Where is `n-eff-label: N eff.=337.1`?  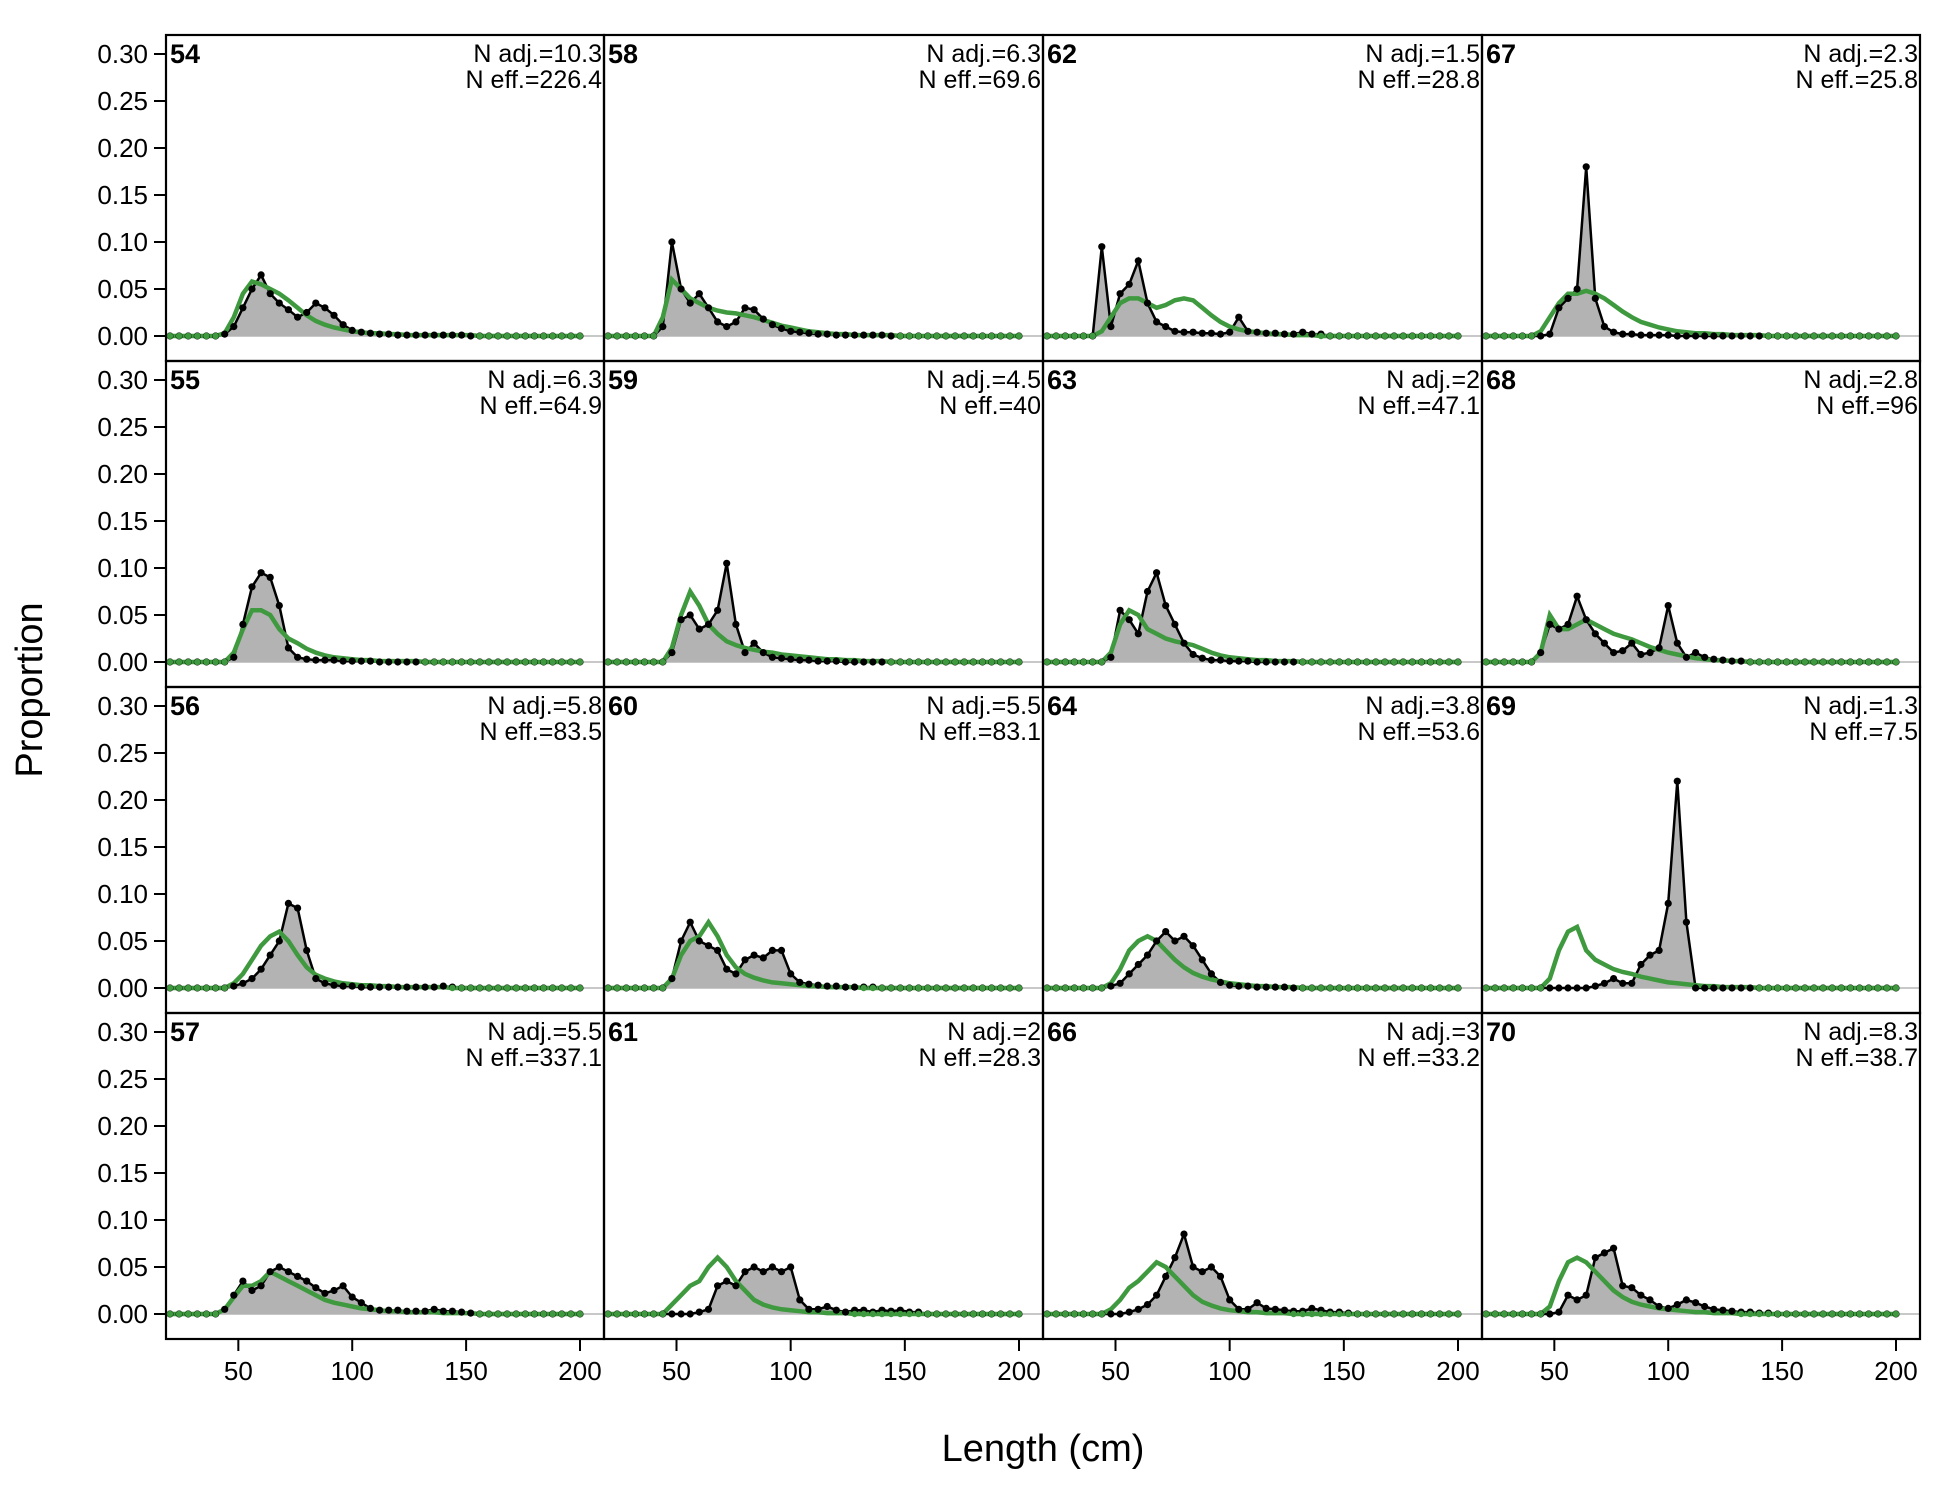
n-eff-label: N eff.=337.1 is located at coordinates (534, 1058).